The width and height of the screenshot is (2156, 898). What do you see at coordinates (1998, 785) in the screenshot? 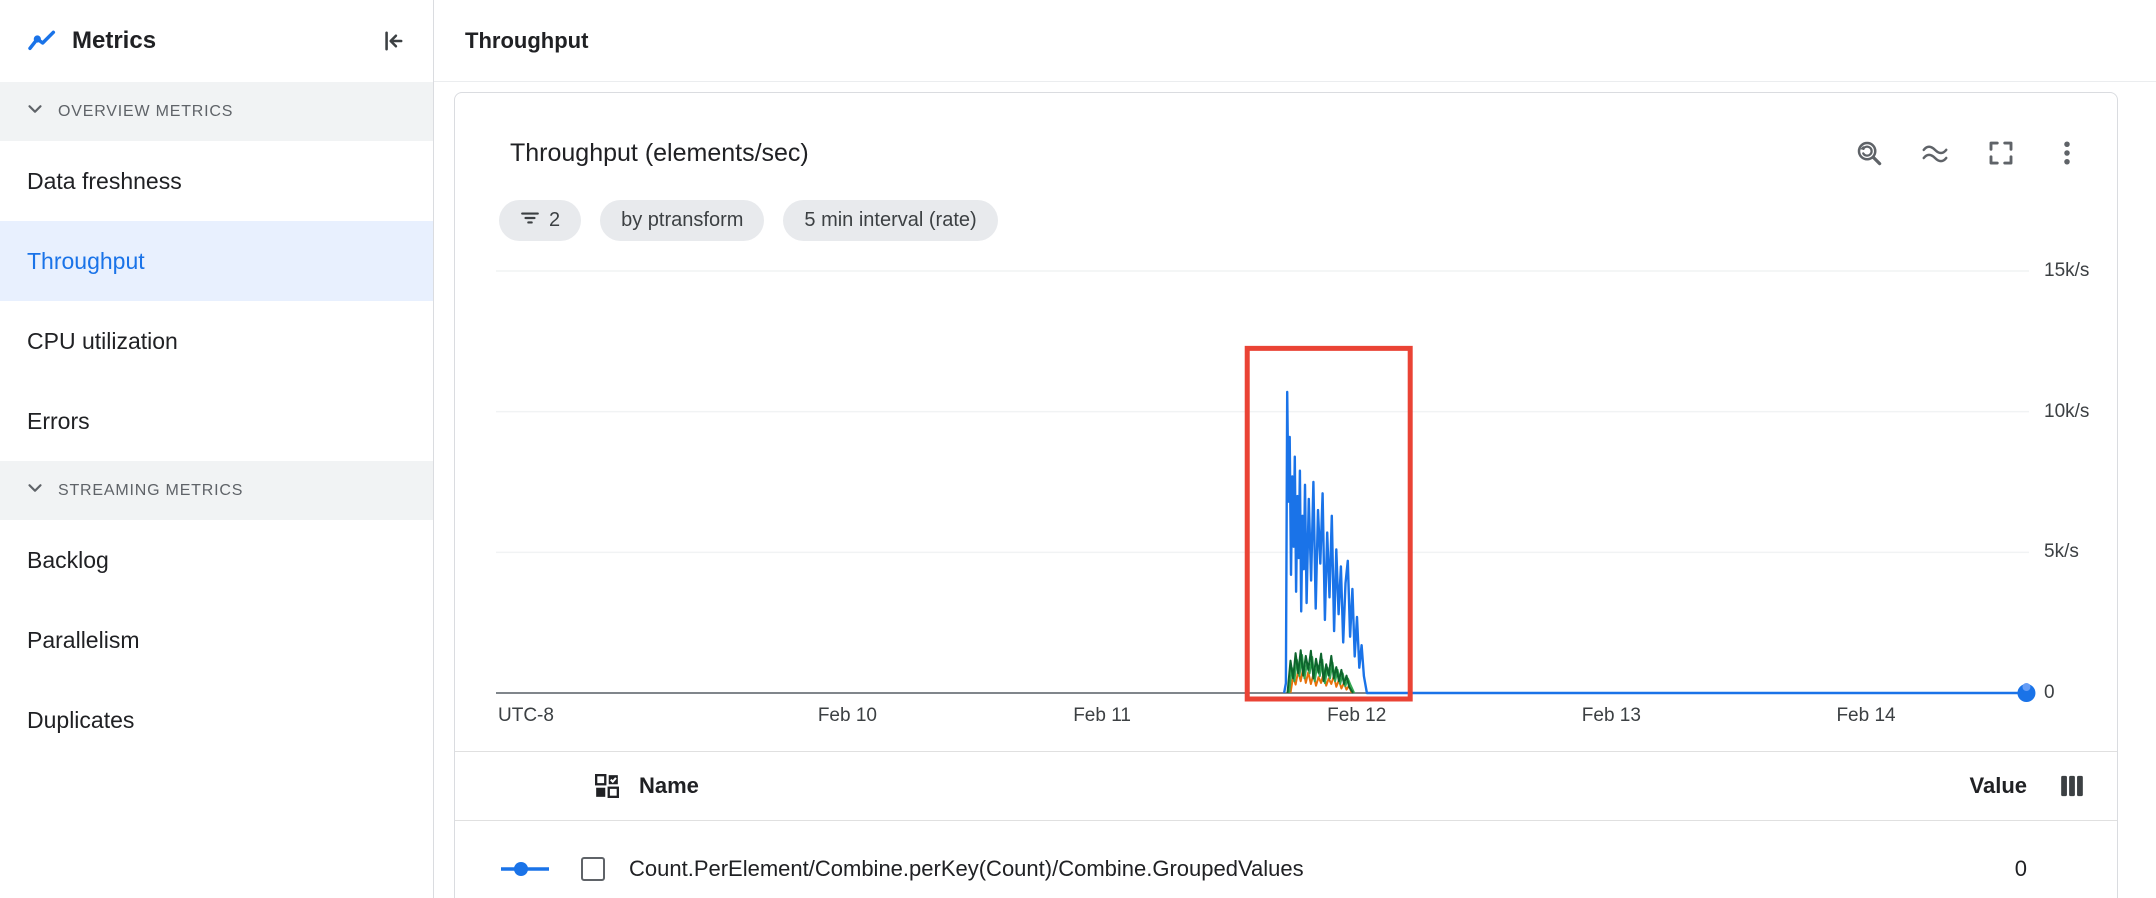
I see `value-column-header: Value` at bounding box center [1998, 785].